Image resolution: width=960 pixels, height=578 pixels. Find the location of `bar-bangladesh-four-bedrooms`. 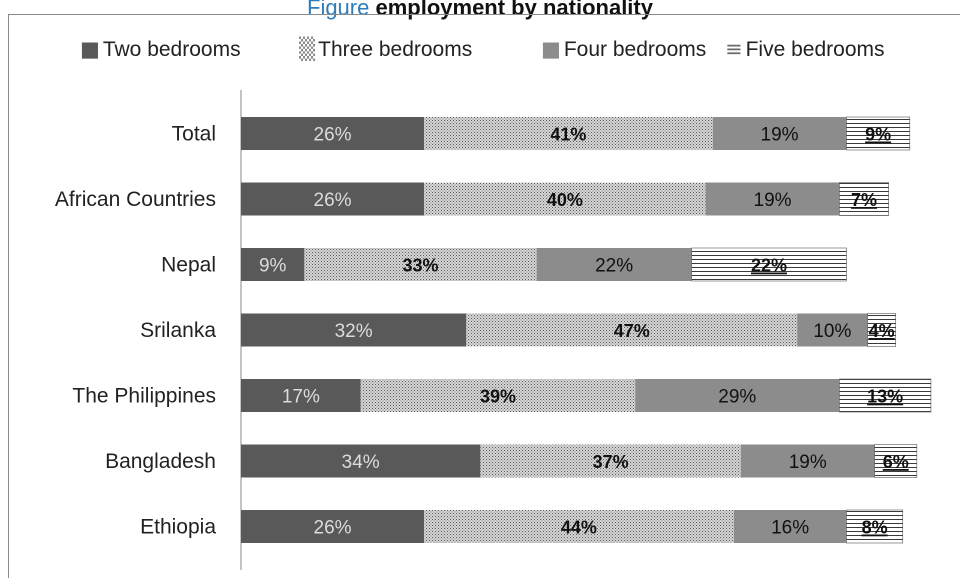

bar-bangladesh-four-bedrooms is located at coordinates (807, 461).